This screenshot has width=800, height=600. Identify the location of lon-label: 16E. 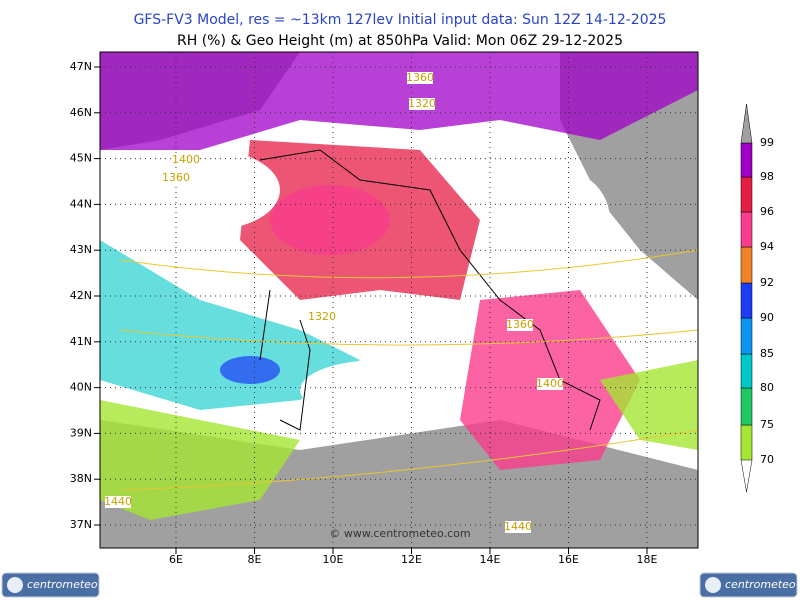
(568, 559).